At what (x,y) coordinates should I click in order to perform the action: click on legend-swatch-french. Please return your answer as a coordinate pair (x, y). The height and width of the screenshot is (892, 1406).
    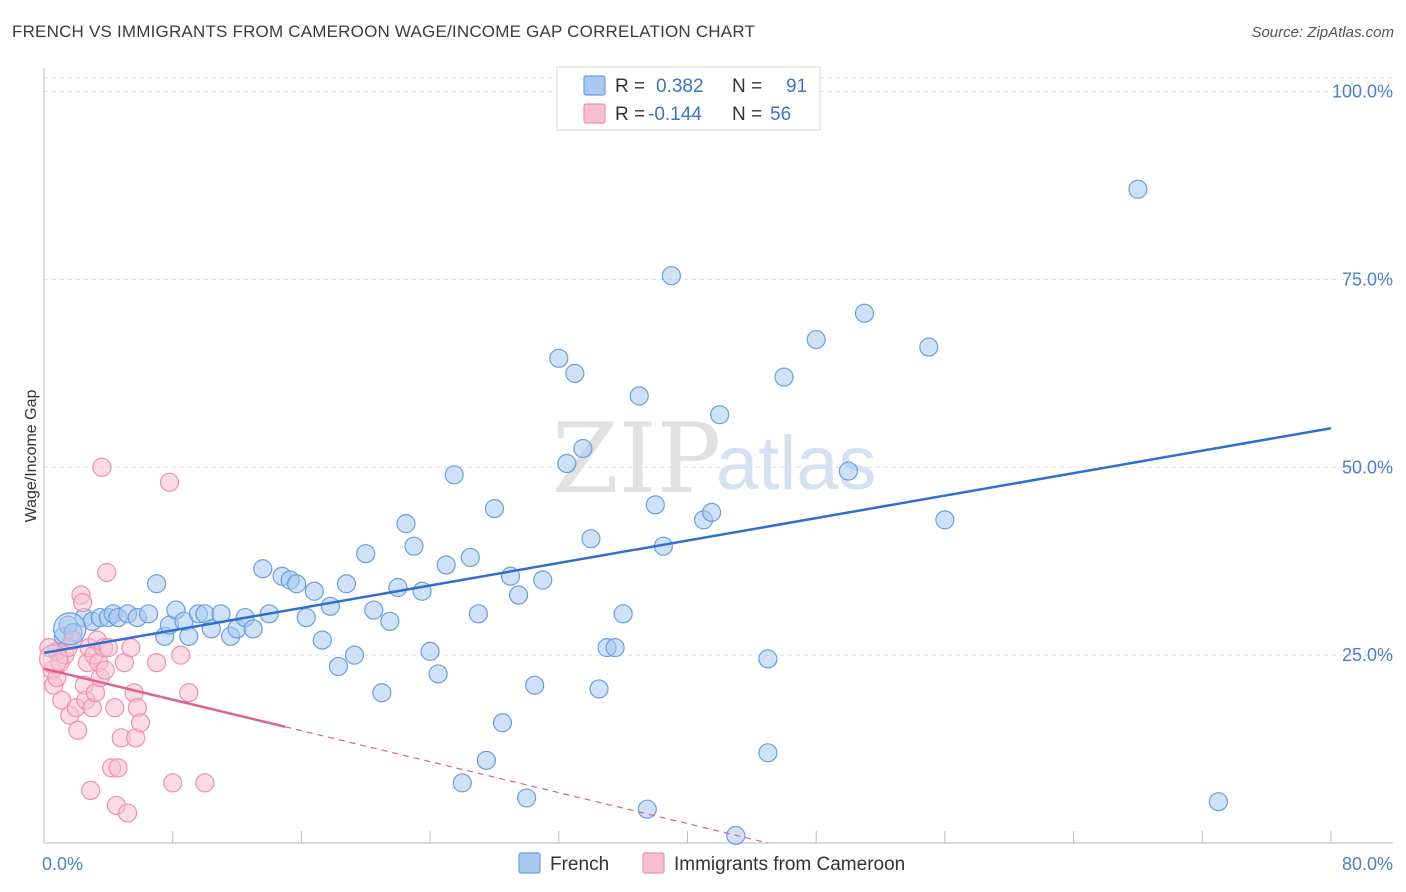
    Looking at the image, I should click on (594, 85).